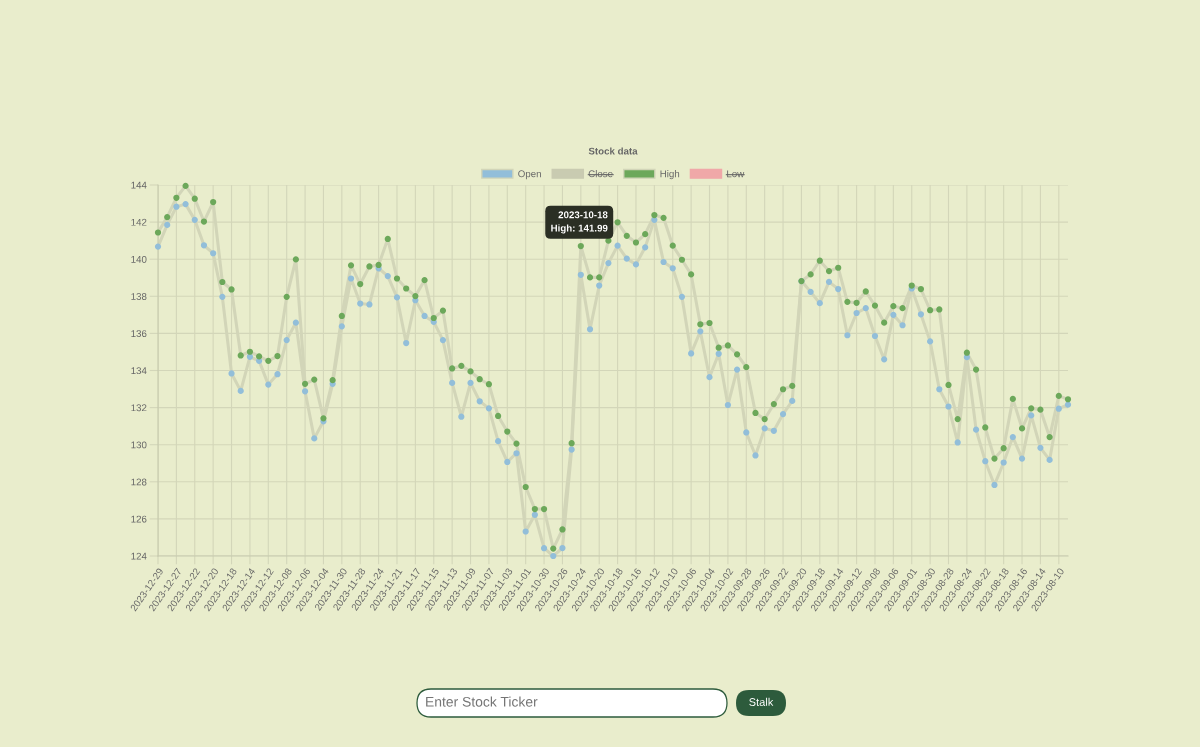 This screenshot has width=1200, height=747. What do you see at coordinates (139, 371) in the screenshot?
I see `y-tick-label: 134` at bounding box center [139, 371].